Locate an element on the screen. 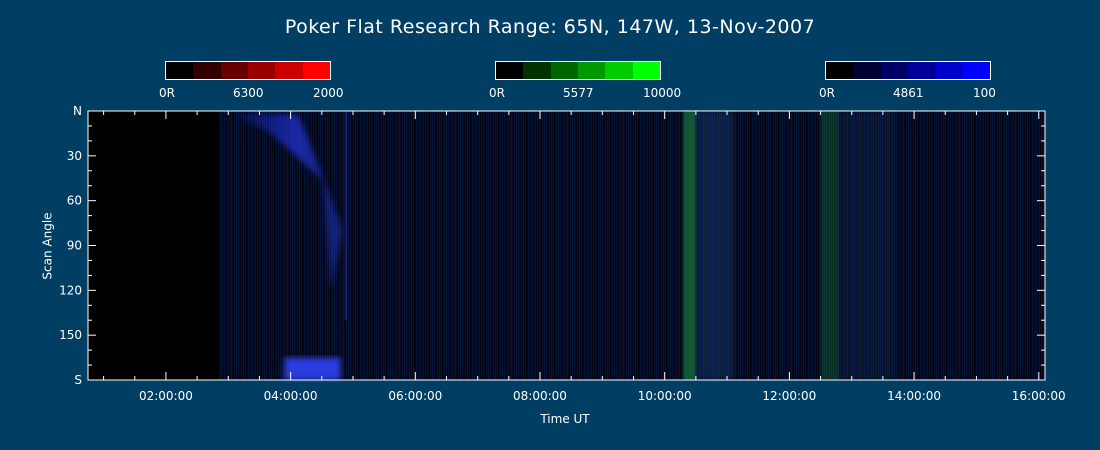  x-tick-label: 12:00:00 is located at coordinates (789, 396).